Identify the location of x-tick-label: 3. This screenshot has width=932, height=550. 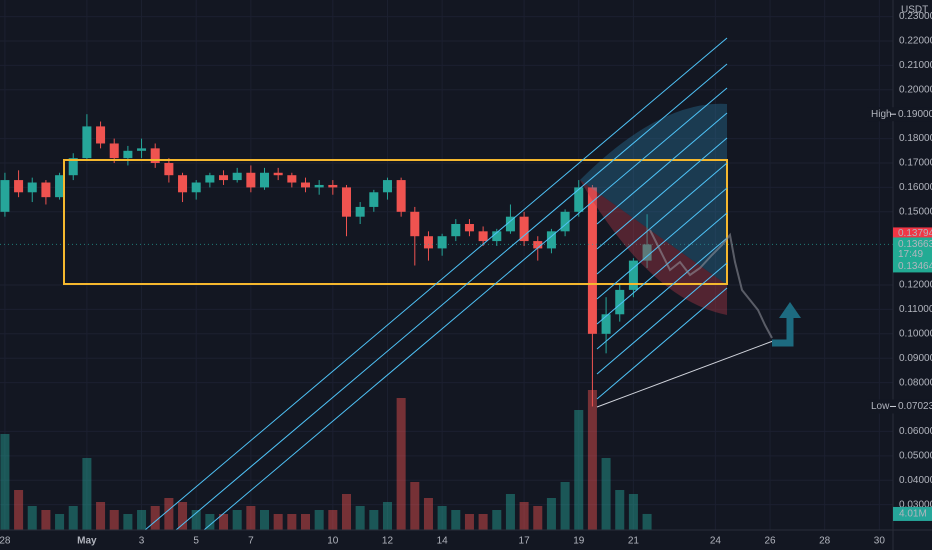
(142, 541).